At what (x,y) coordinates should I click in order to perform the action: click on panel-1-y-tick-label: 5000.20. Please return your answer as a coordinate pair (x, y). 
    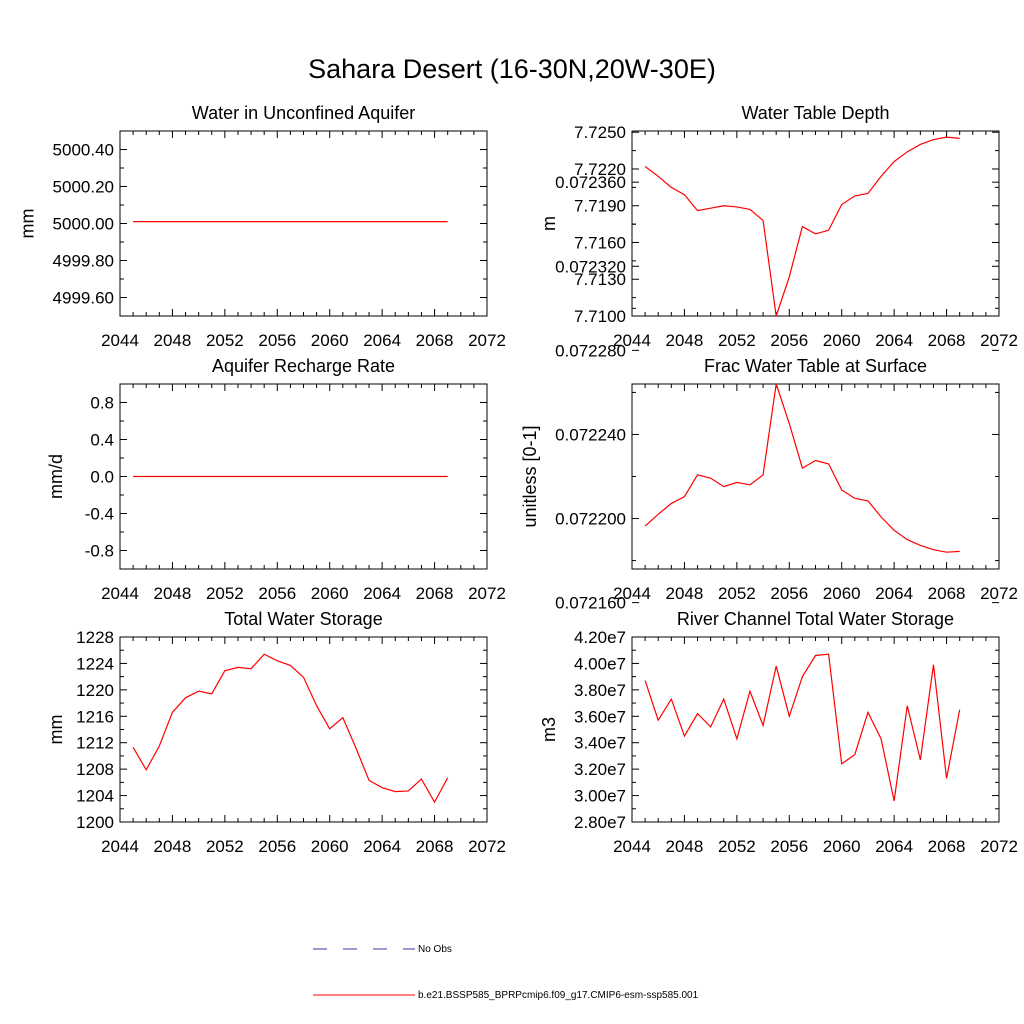
    Looking at the image, I should click on (83, 187).